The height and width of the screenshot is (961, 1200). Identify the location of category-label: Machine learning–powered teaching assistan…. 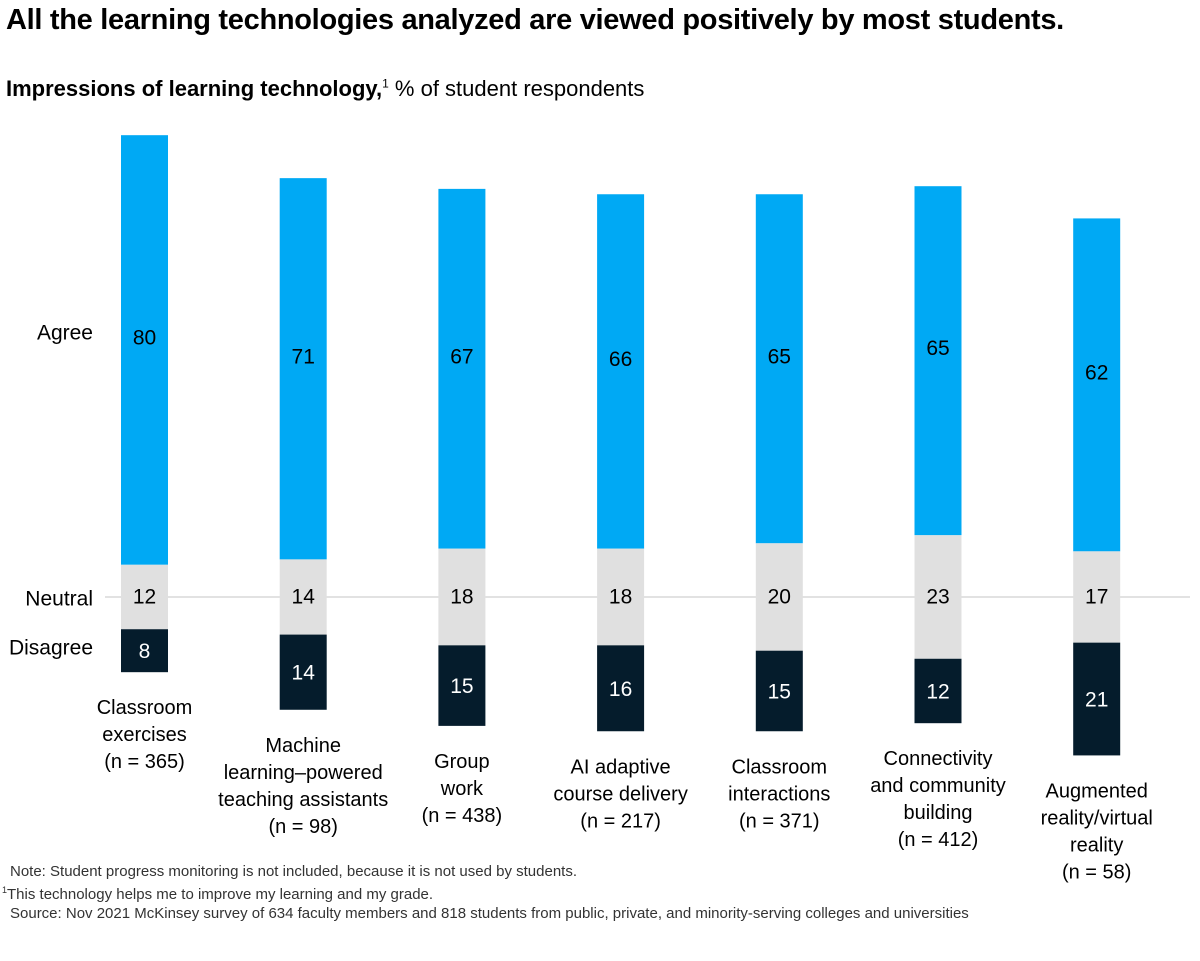
(303, 786).